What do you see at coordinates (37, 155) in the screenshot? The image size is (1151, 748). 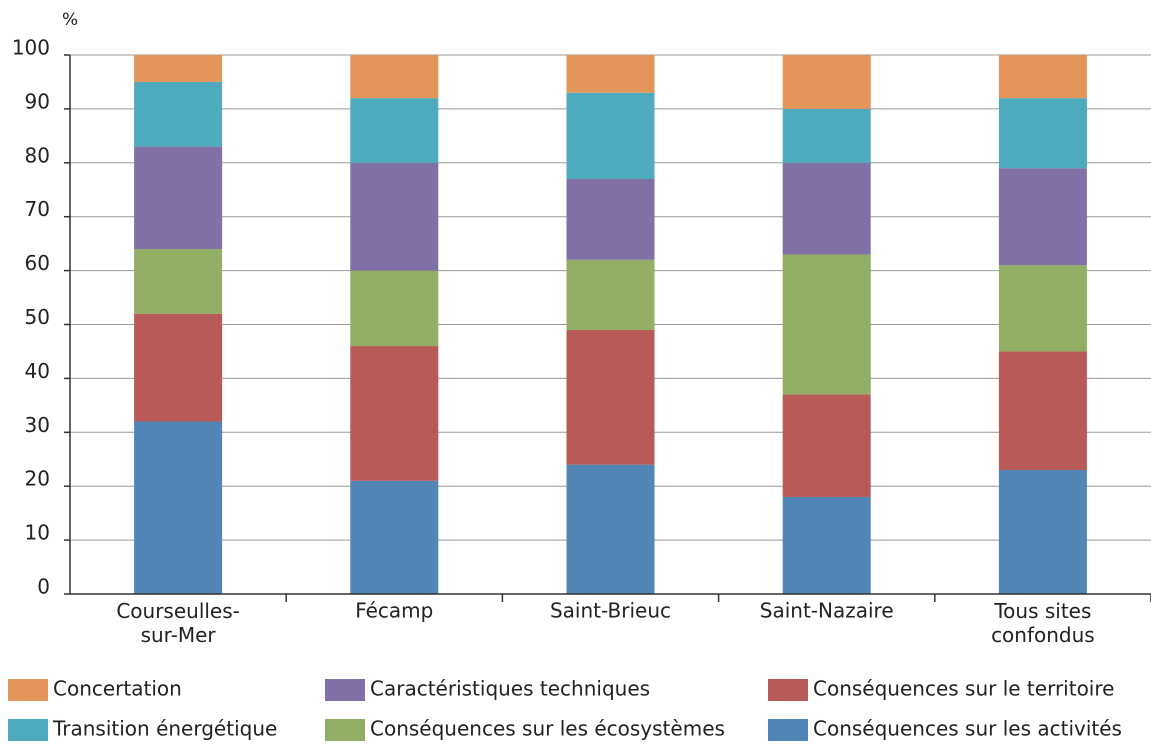 I see `y-tick-label: 80` at bounding box center [37, 155].